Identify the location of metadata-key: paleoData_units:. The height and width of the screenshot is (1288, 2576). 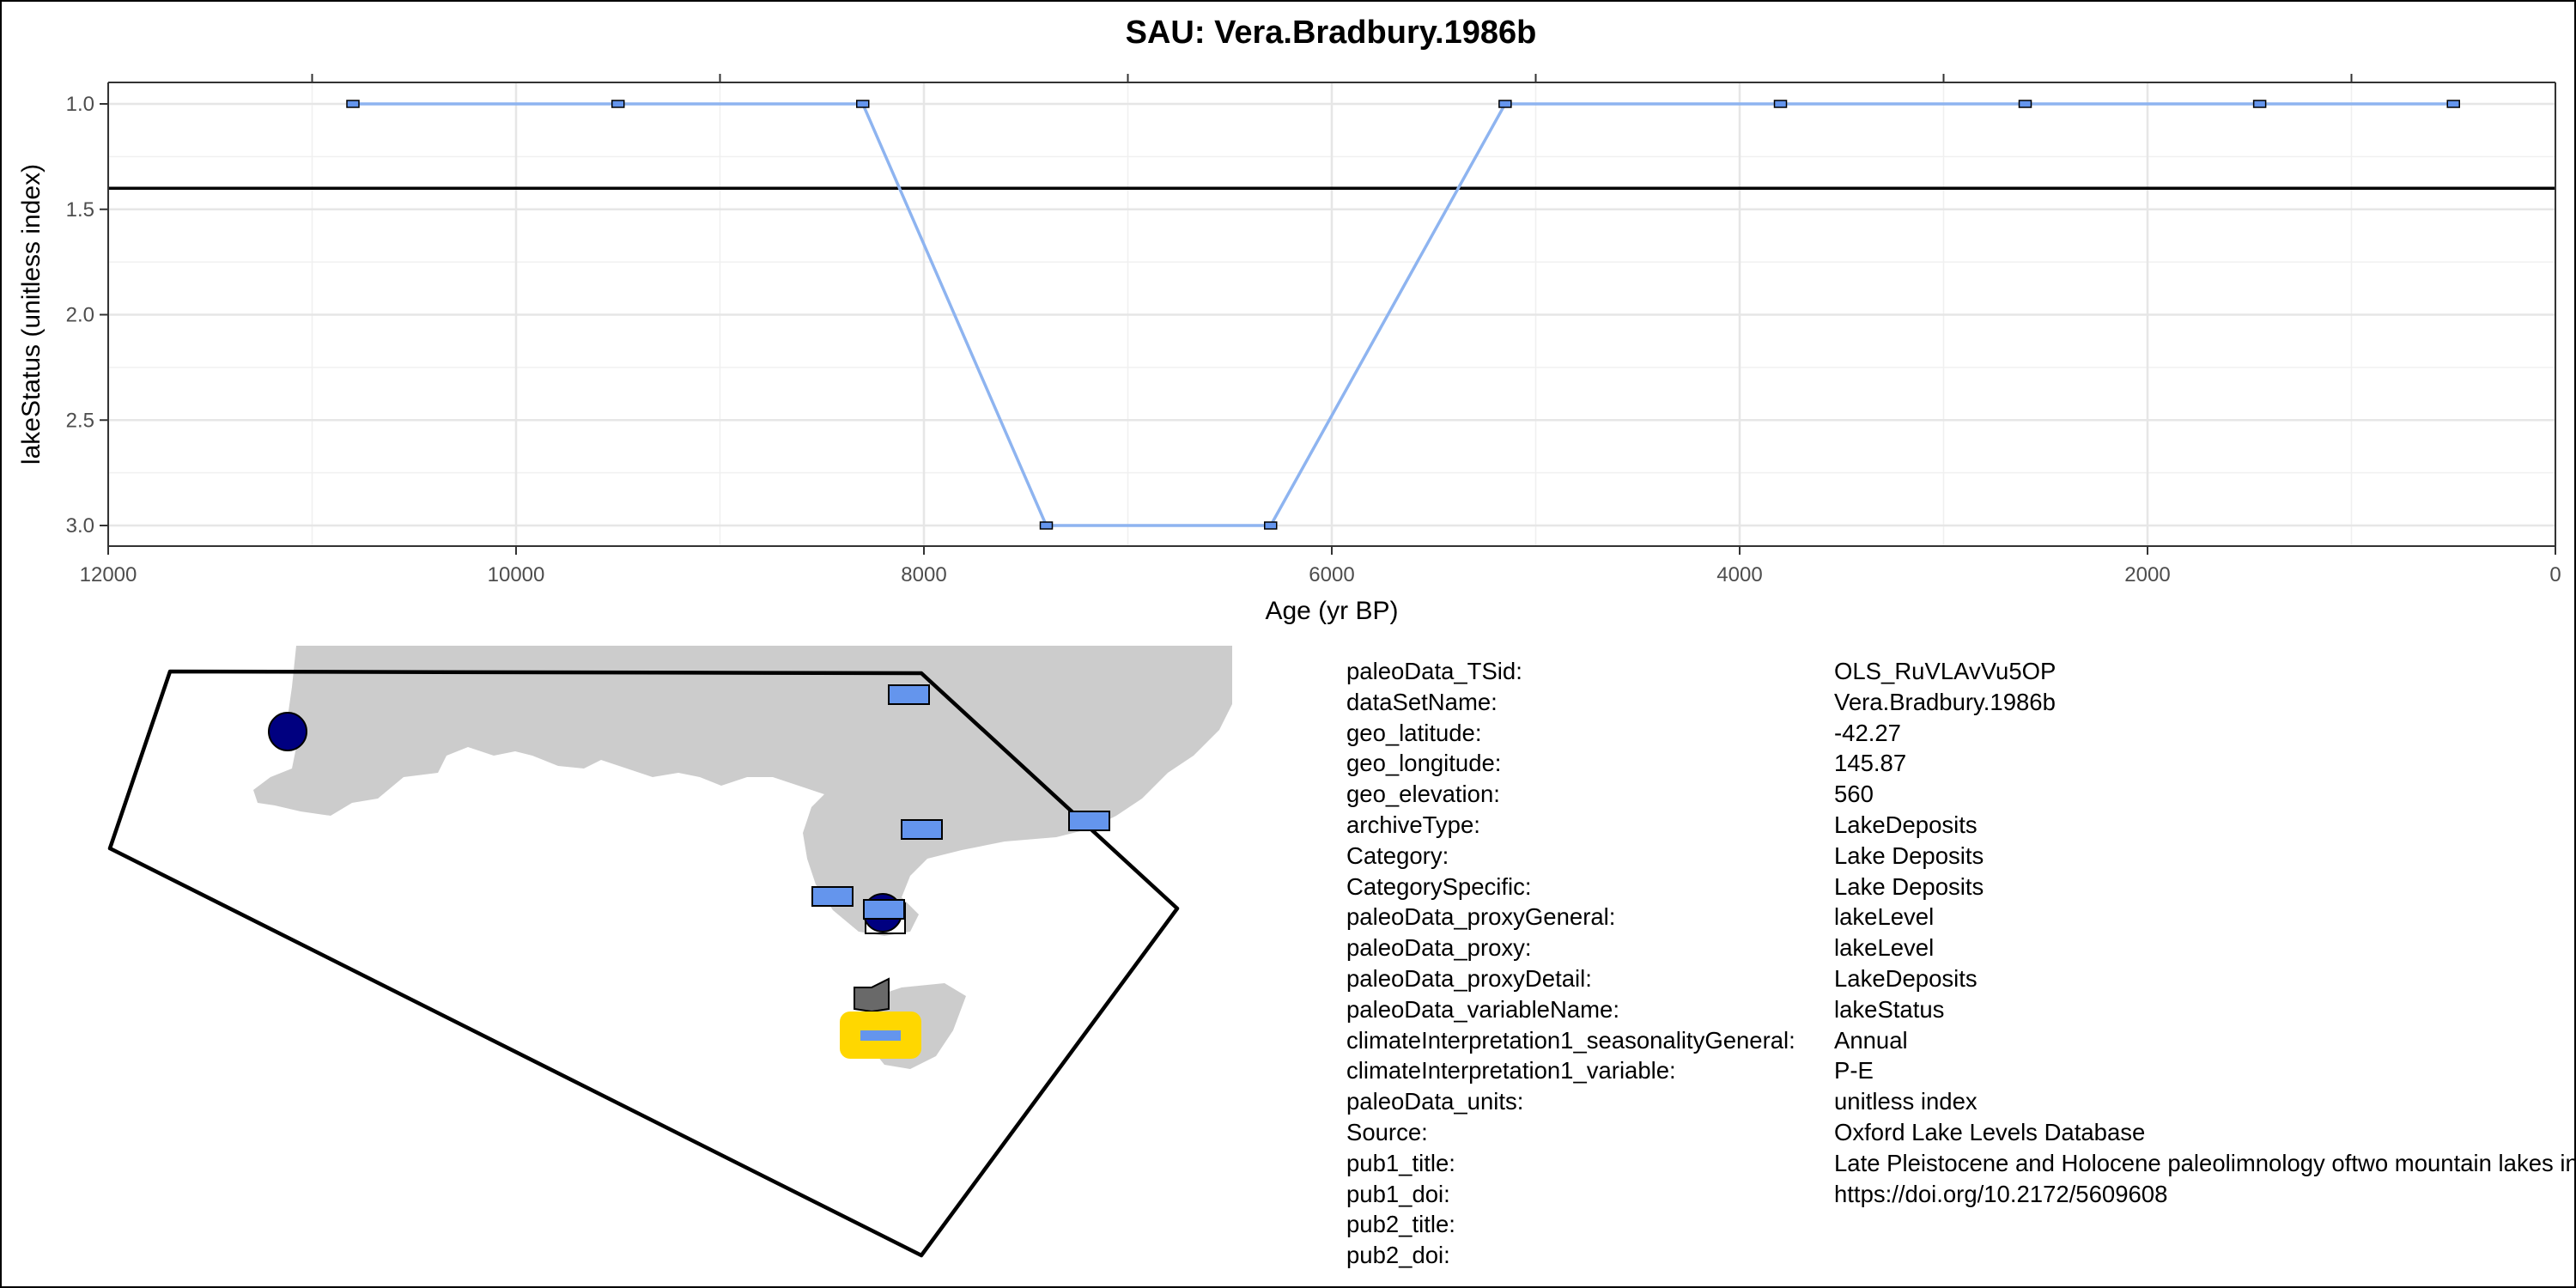
(1435, 1101).